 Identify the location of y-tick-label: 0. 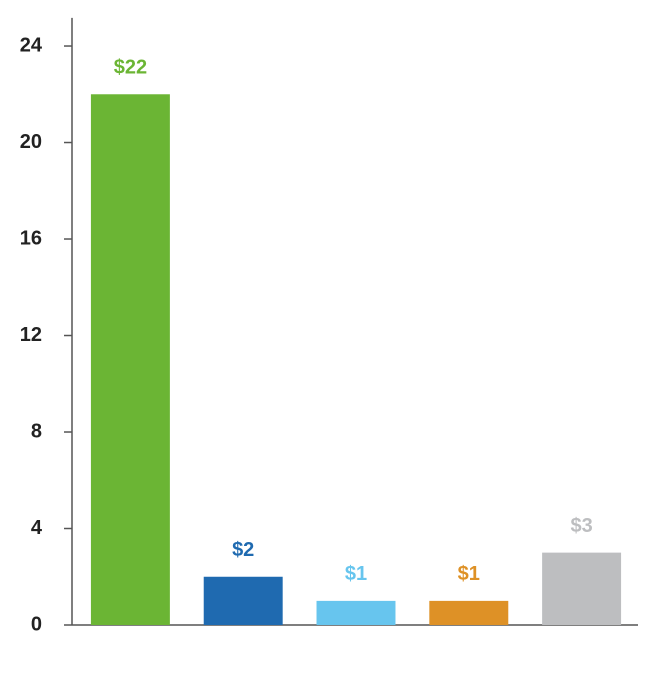
(36, 624).